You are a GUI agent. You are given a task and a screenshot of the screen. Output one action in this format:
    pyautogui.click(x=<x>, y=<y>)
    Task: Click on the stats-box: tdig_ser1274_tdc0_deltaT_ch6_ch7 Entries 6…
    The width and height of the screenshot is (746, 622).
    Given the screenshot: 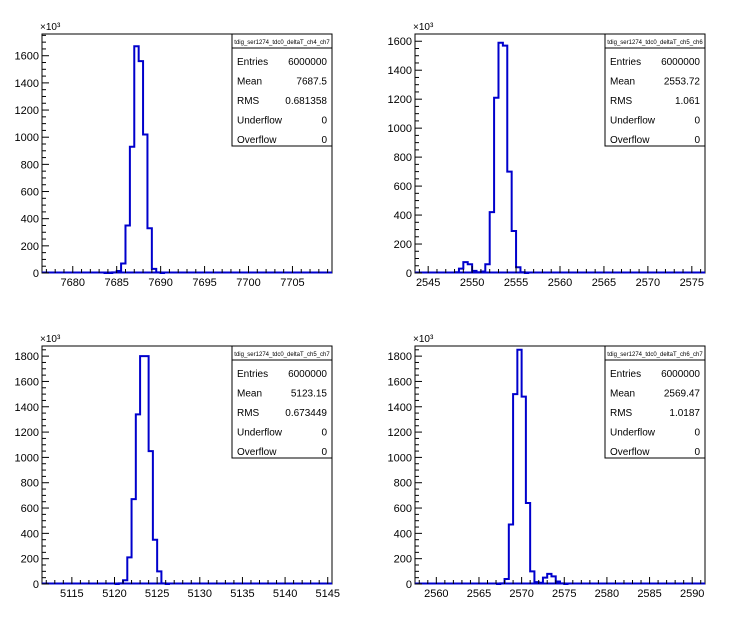 What is the action you would take?
    pyautogui.click(x=655, y=402)
    